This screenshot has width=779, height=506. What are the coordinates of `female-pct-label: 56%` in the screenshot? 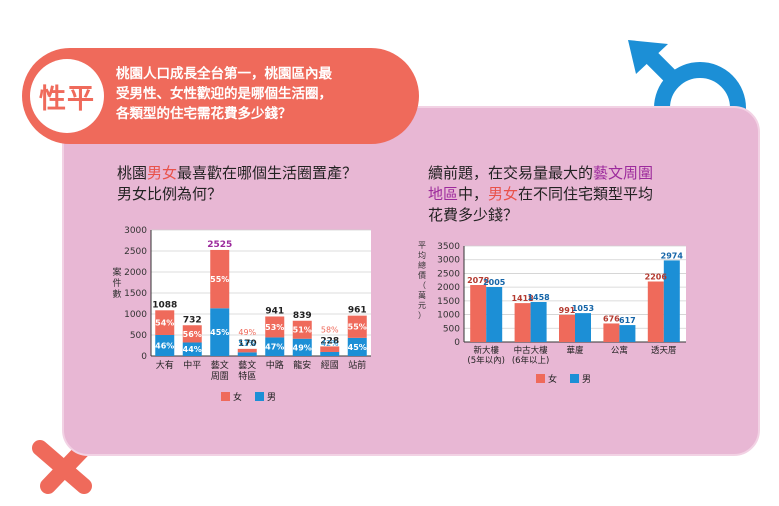 It's located at (192, 334).